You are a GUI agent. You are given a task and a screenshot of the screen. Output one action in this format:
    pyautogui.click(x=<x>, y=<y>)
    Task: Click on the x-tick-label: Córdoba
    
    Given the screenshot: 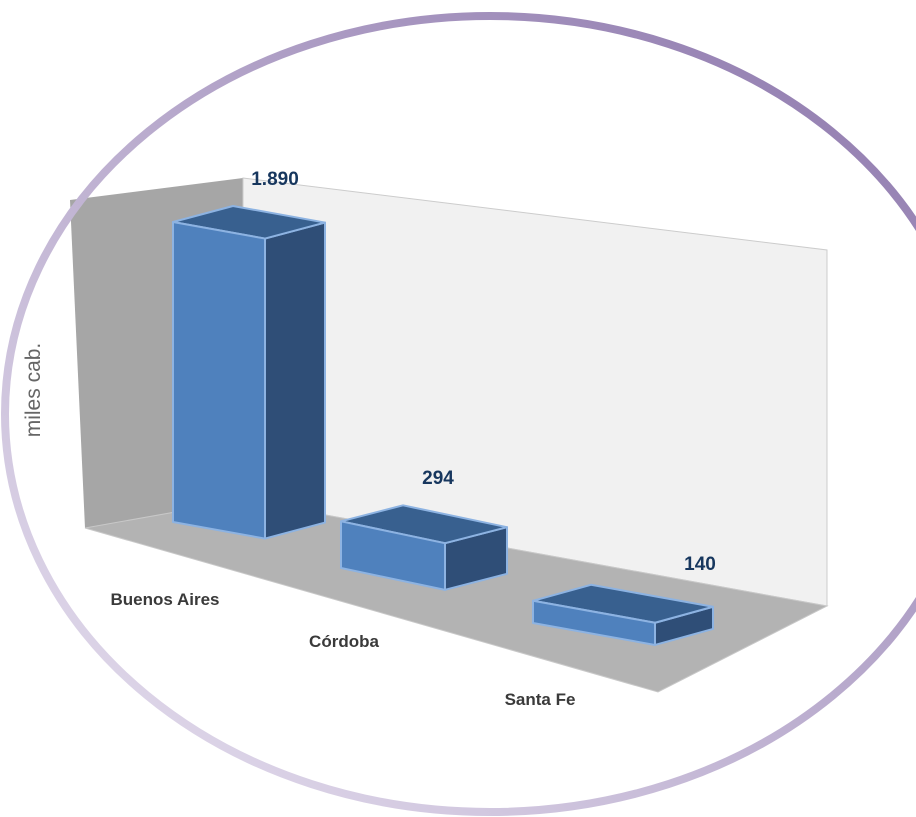 What is the action you would take?
    pyautogui.click(x=344, y=641)
    